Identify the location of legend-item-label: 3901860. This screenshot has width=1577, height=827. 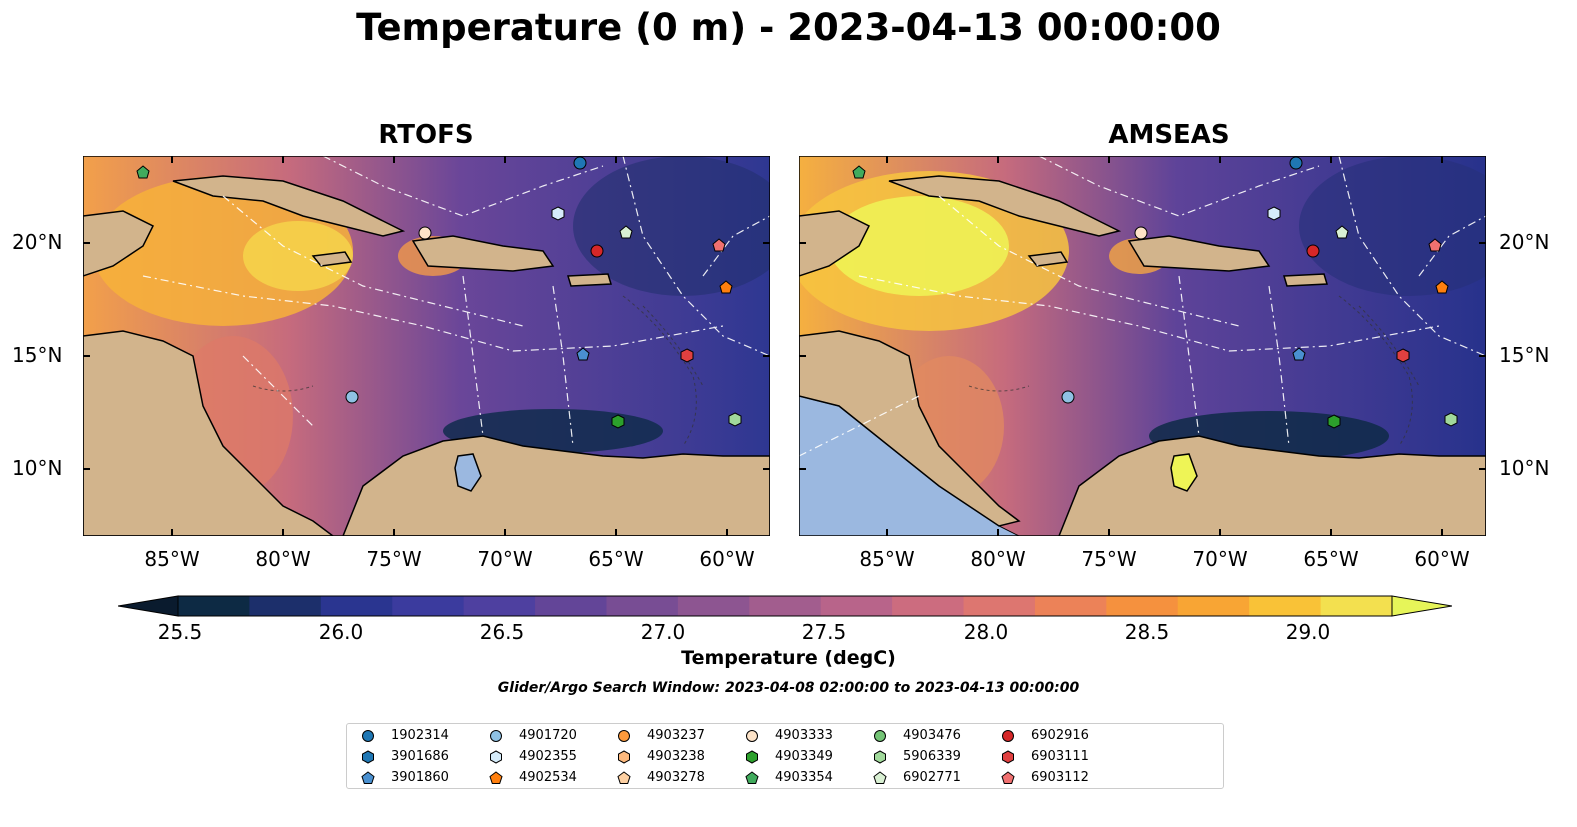
(420, 777).